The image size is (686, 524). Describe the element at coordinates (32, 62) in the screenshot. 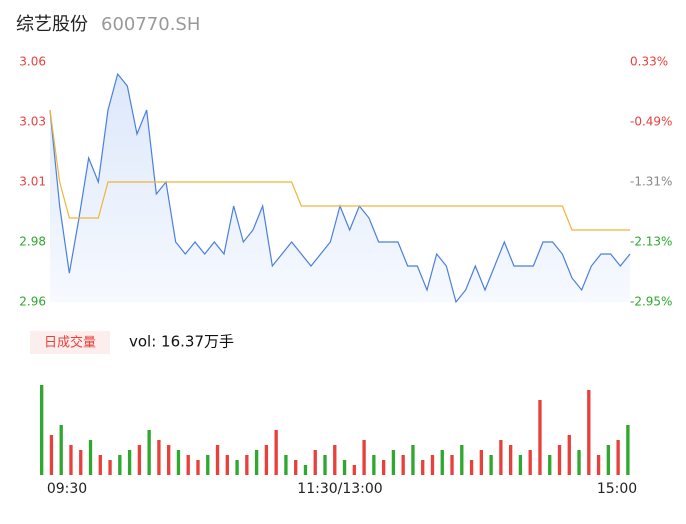

I see `y-tick-label: 3.06` at that location.